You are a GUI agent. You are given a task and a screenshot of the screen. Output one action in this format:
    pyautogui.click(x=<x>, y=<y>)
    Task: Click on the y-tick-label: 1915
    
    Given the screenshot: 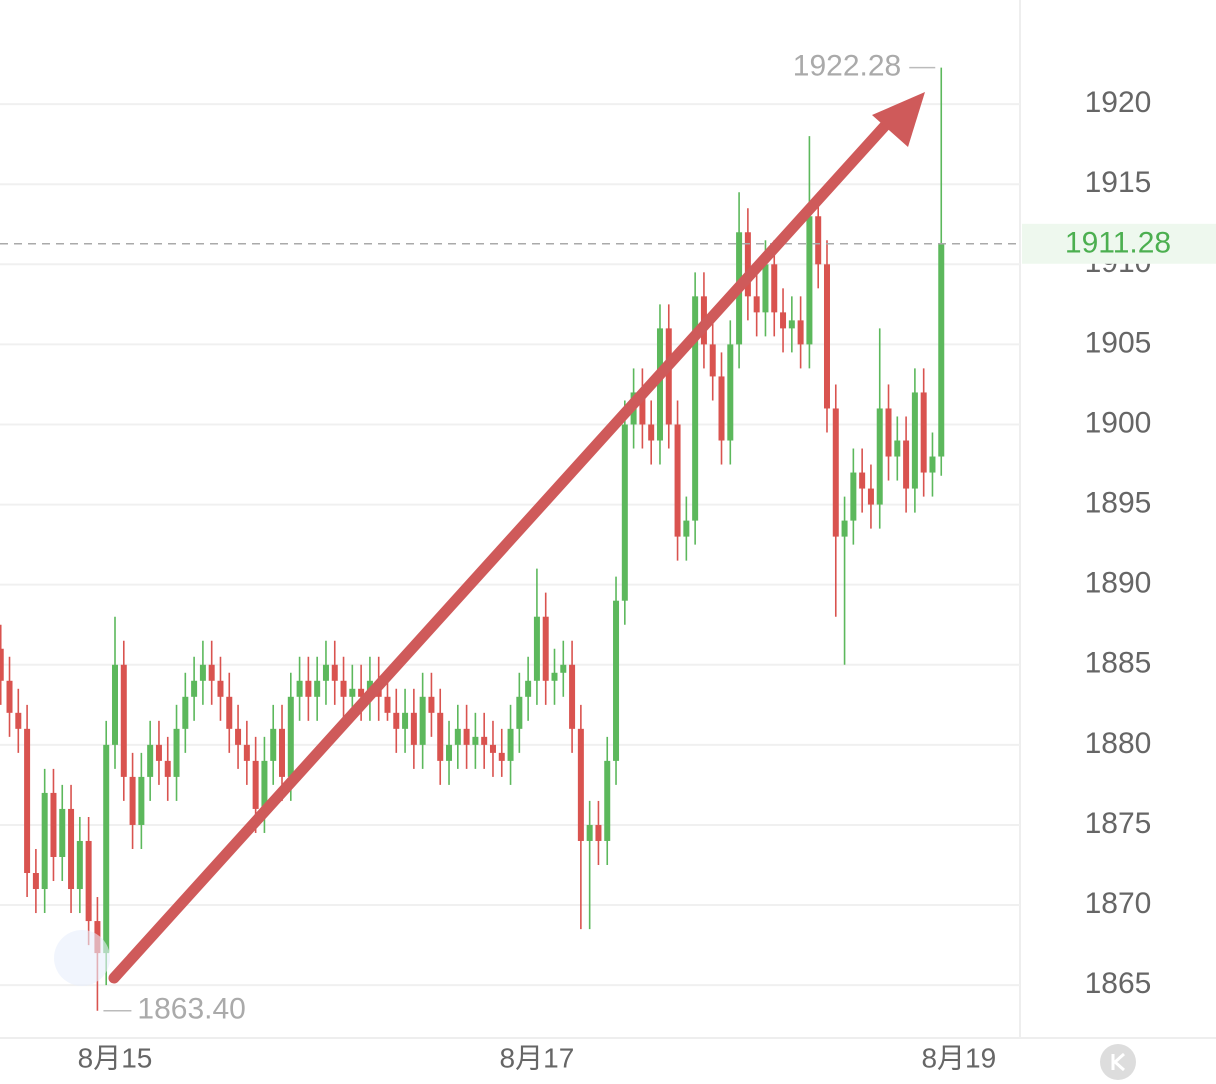 What is the action you would take?
    pyautogui.click(x=1118, y=182)
    